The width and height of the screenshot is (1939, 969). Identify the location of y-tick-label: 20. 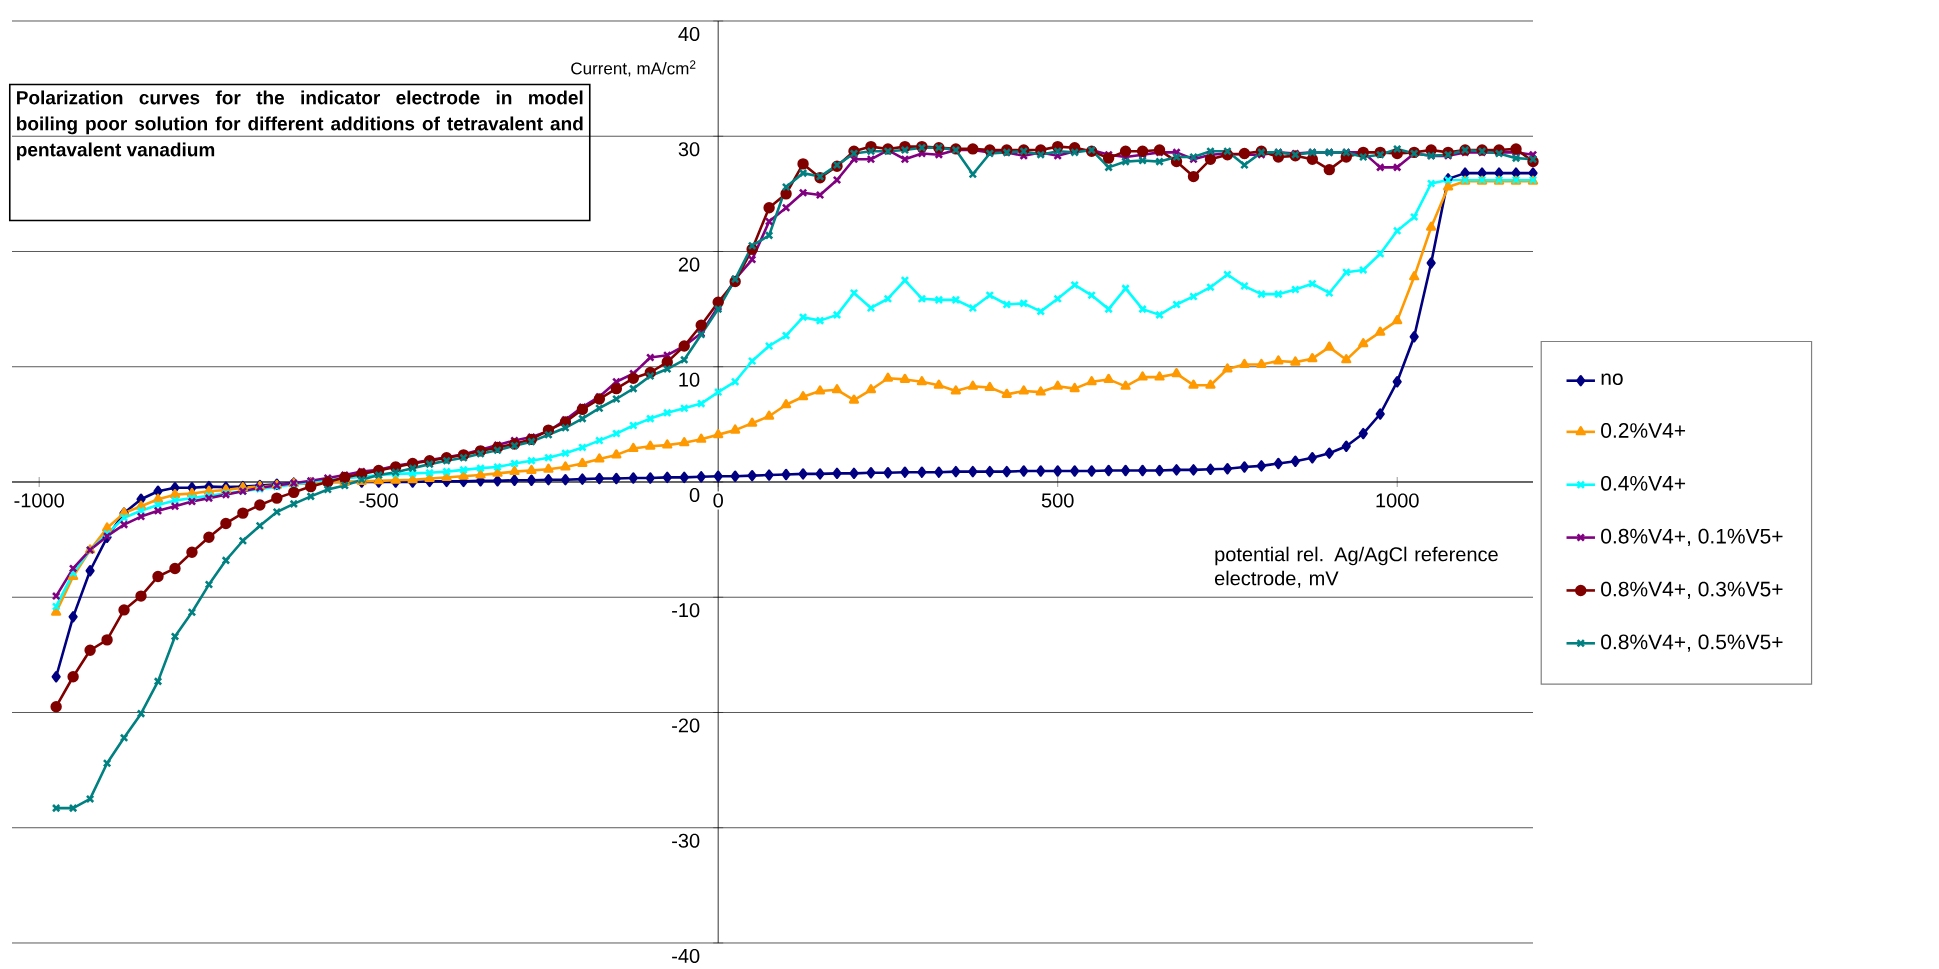
(689, 264).